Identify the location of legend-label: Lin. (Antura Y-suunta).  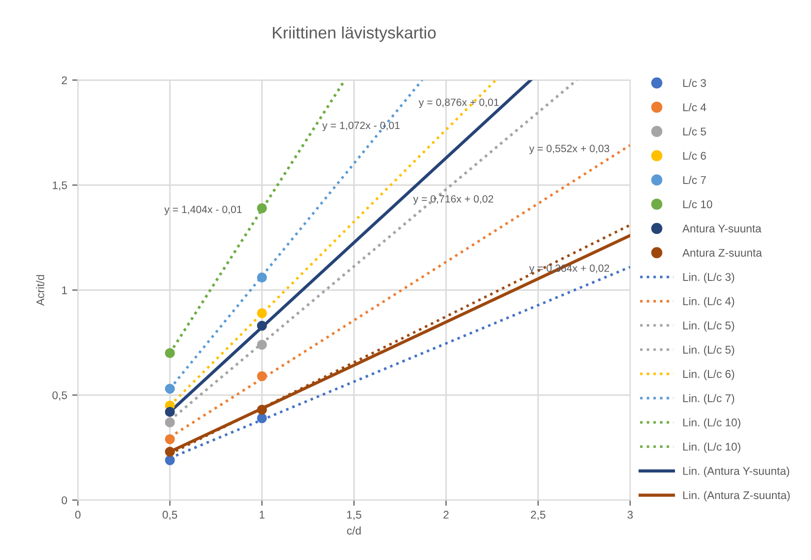
(736, 472).